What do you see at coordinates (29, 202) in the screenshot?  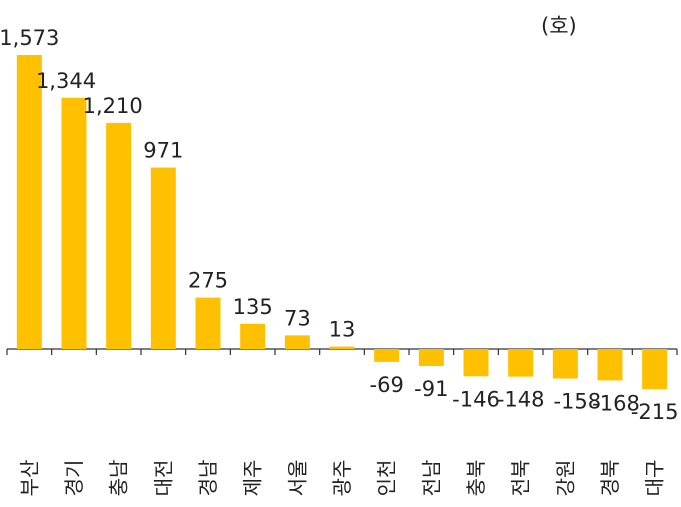 I see `bar-부산` at bounding box center [29, 202].